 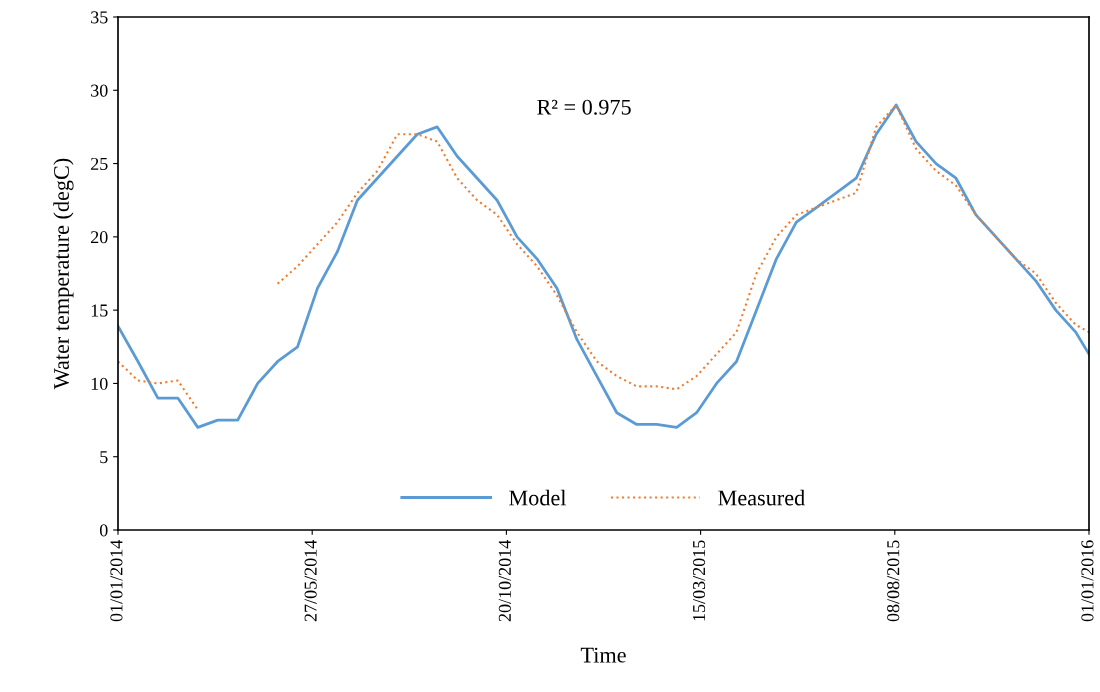 I want to click on x-tick-label: 15/03/2015, so click(x=699, y=580).